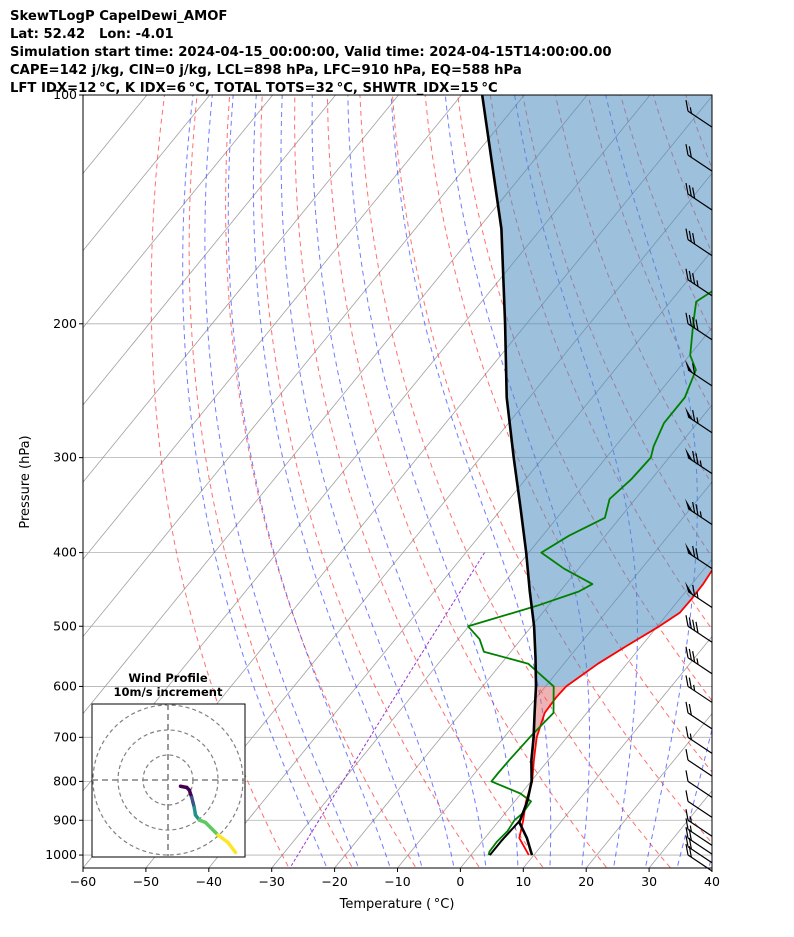  I want to click on y-tick-label: 500, so click(65, 625).